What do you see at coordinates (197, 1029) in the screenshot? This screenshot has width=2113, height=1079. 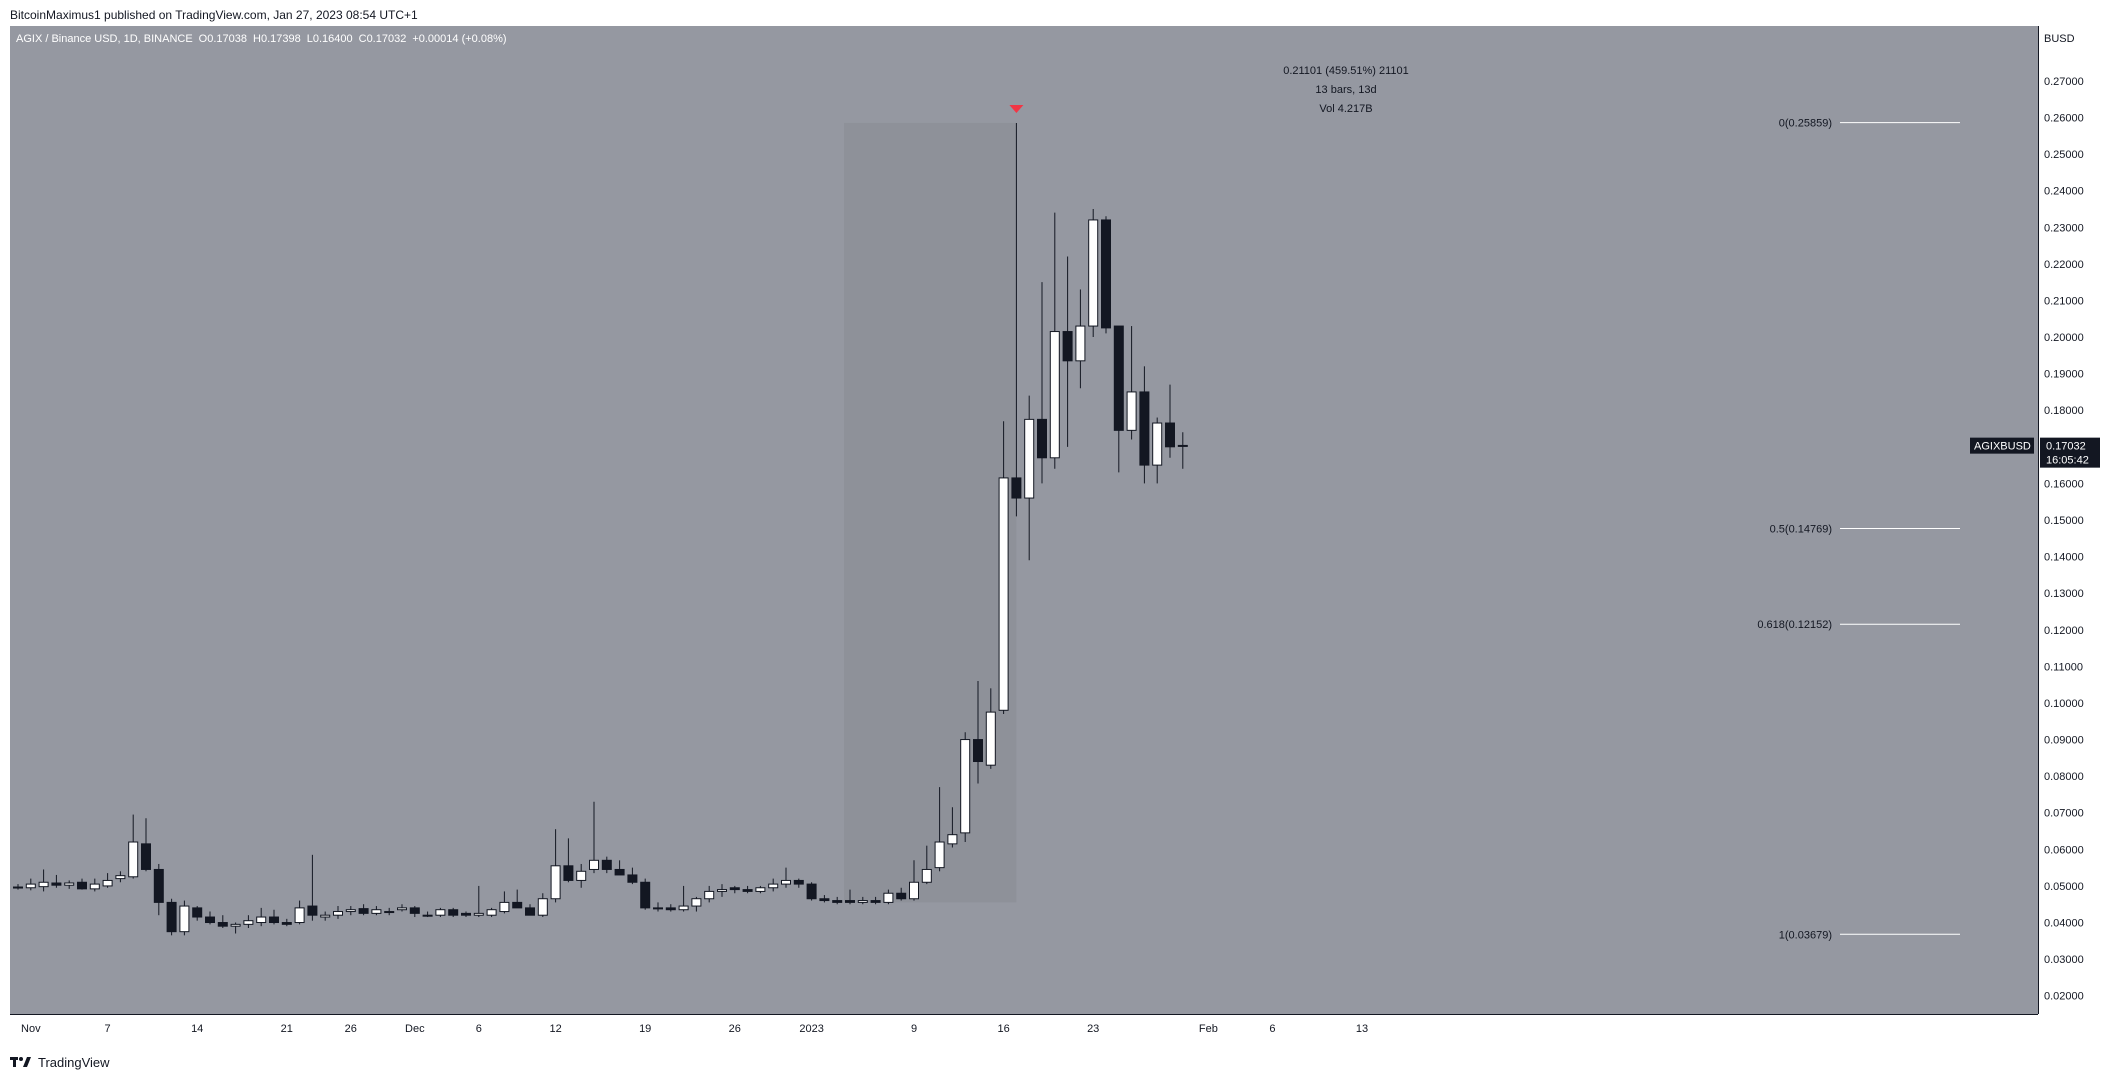 I see `time-axis-tick: 14` at bounding box center [197, 1029].